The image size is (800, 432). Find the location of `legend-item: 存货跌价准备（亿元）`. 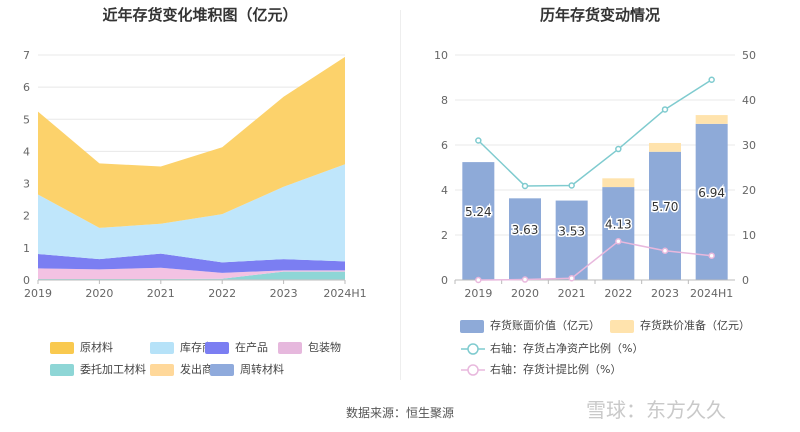

legend-item: 存货跌价准备（亿元） is located at coordinates (680, 325).